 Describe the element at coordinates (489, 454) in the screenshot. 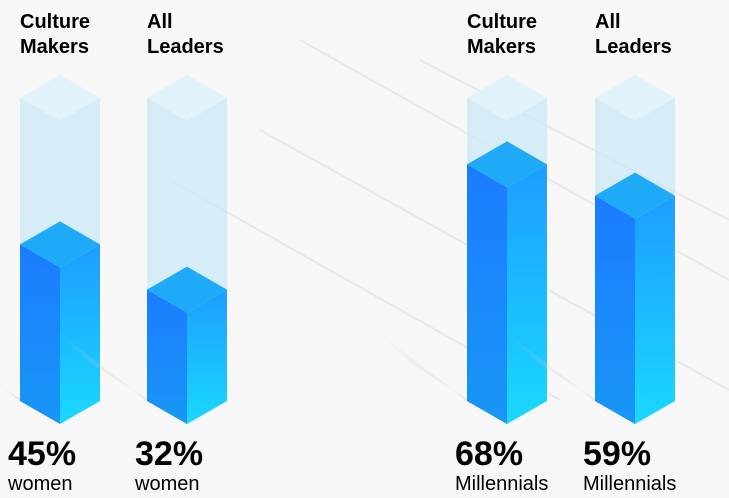

I see `value-label: 68%` at that location.